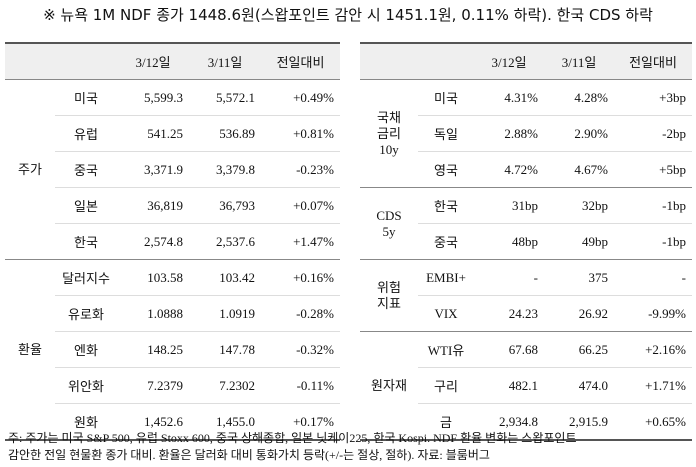 The width and height of the screenshot is (696, 467). I want to click on row-label: 달러지수, so click(86, 277).